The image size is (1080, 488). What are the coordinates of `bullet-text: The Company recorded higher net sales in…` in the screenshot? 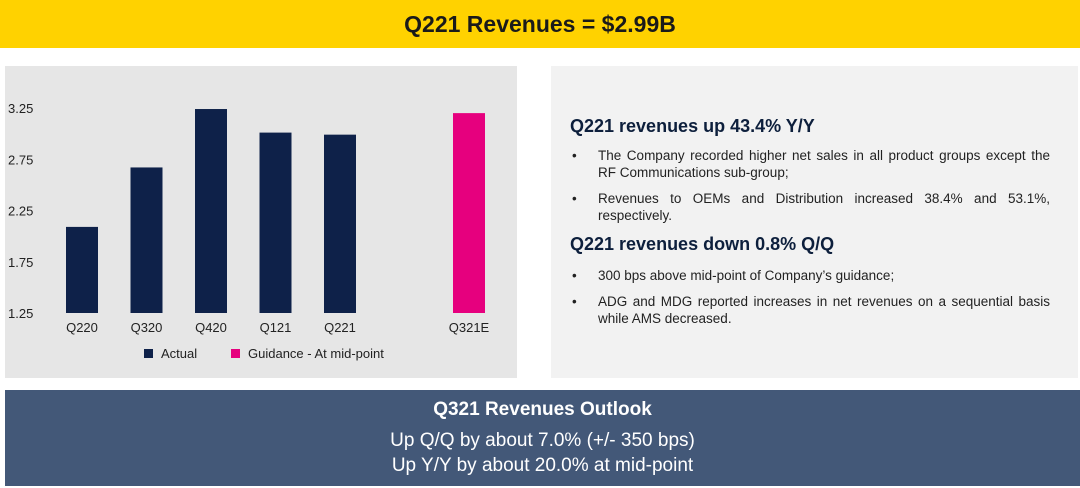 It's located at (824, 164).